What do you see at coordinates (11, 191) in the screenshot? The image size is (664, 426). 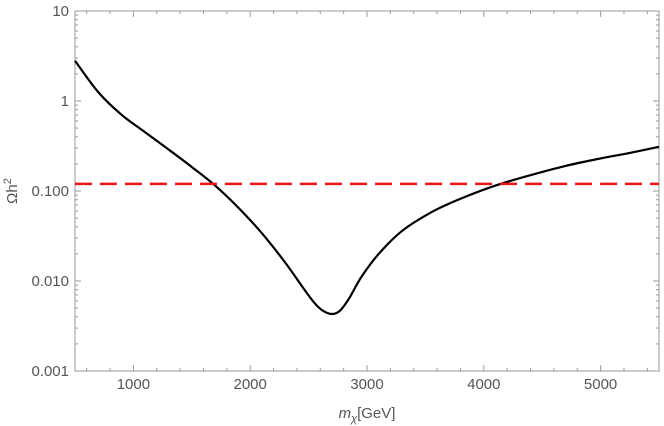 I see `y-axis-label: Ωh2` at bounding box center [11, 191].